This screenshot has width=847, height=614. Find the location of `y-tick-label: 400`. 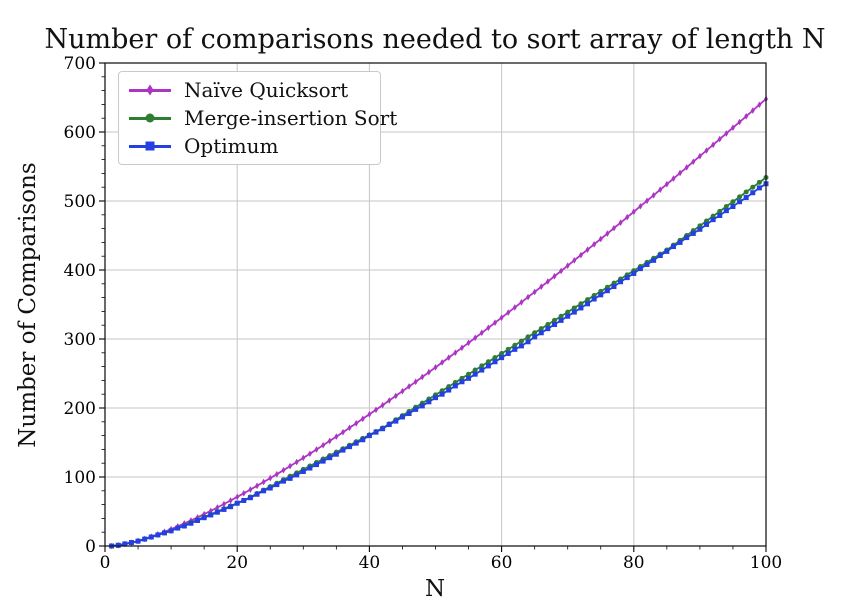

y-tick-label: 400 is located at coordinates (80, 271).